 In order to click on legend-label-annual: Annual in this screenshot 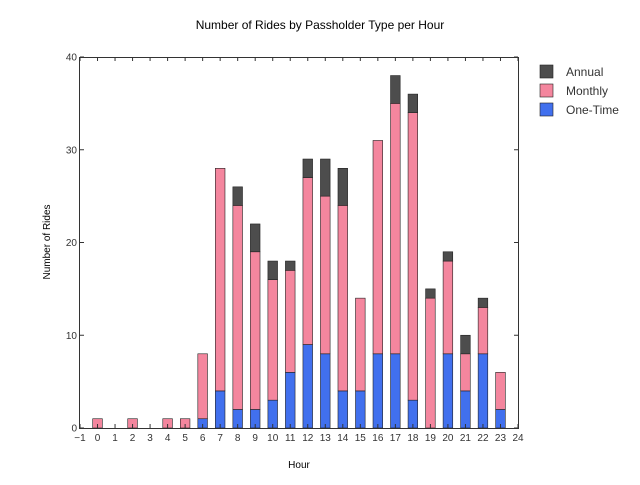, I will do `click(584, 72)`.